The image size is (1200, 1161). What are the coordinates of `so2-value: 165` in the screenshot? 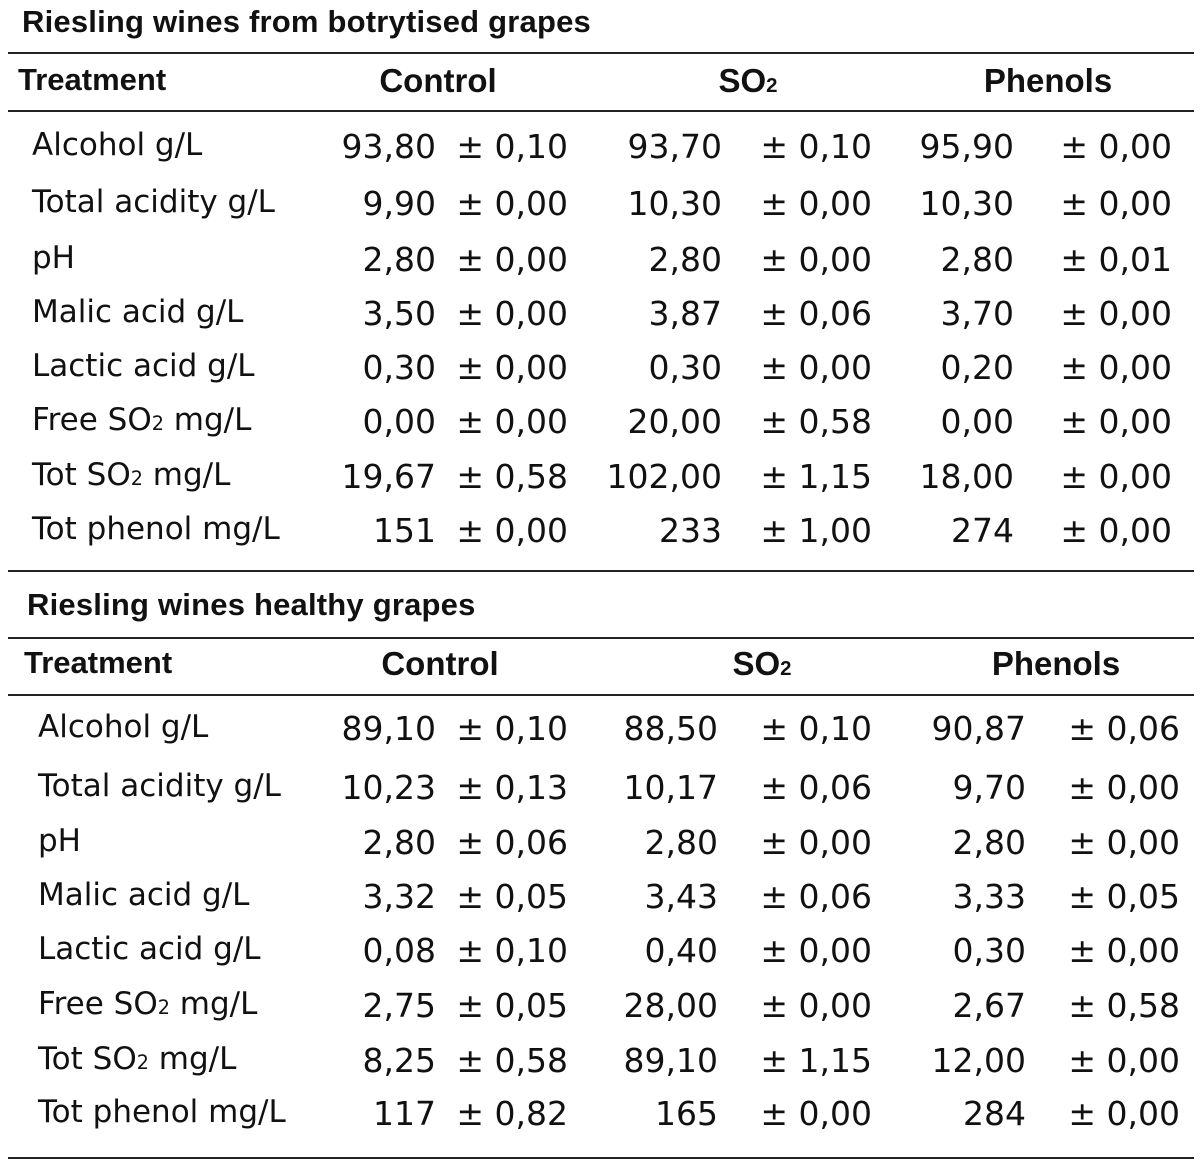 It's located at (686, 1113).